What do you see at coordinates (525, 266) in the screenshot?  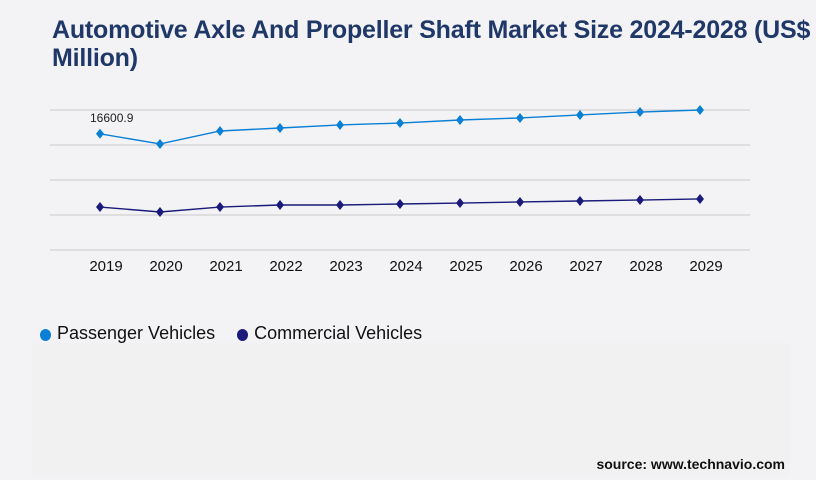 I see `x-tick-label: 2026` at bounding box center [525, 266].